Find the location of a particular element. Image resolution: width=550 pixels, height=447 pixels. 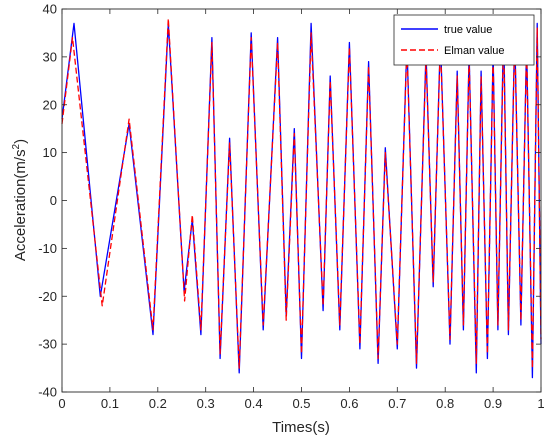

legend-label-elman-value: Elman value is located at coordinates (474, 51).